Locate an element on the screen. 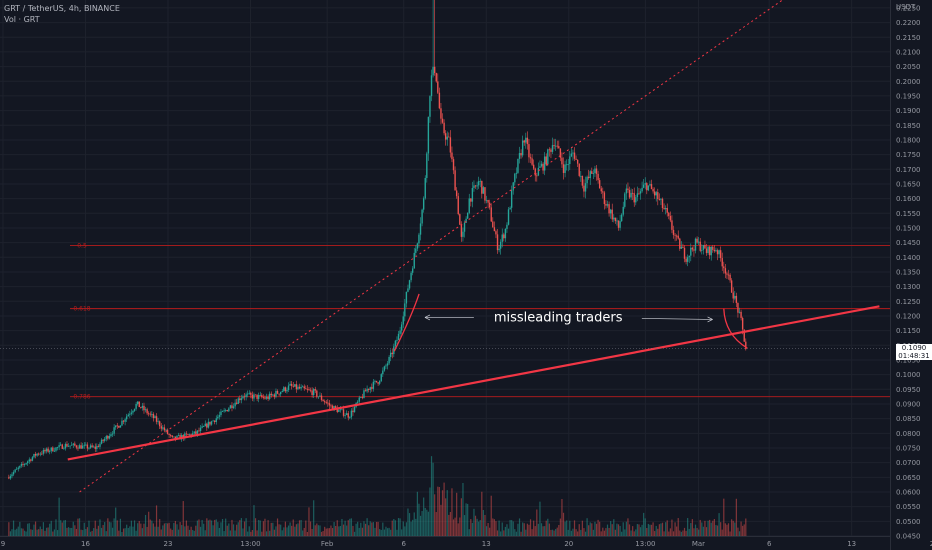  annotation-text: missleading traders is located at coordinates (558, 317).